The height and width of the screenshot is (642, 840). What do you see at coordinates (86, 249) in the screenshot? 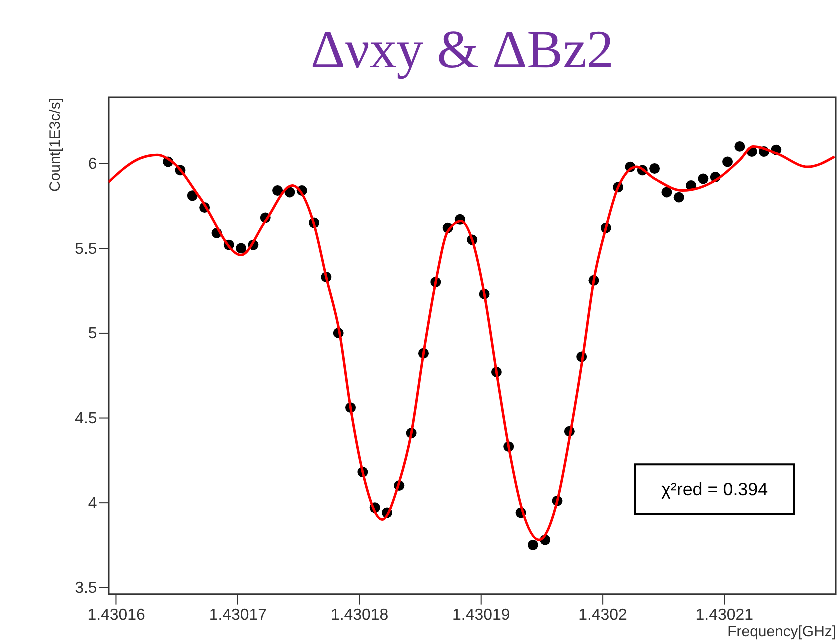
I see `y-tick-label: 5.5` at bounding box center [86, 249].